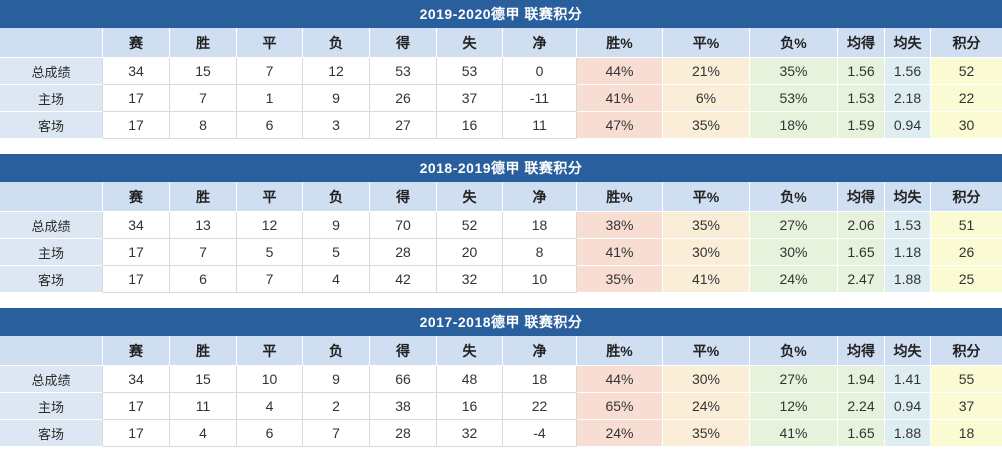 The height and width of the screenshot is (450, 1002). Describe the element at coordinates (203, 379) in the screenshot. I see `stat-cell-wins: 15` at that location.